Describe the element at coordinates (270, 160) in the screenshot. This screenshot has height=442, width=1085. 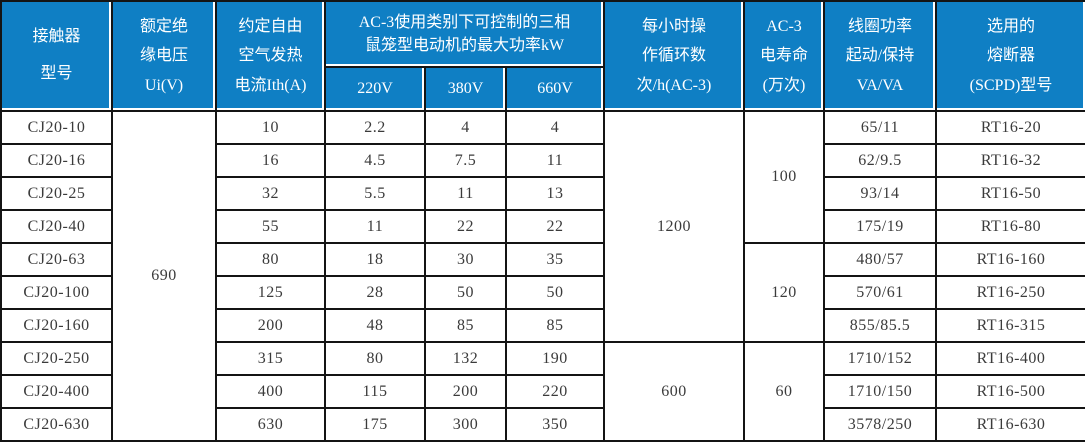
I see `thermal-current-cell: 16` at that location.